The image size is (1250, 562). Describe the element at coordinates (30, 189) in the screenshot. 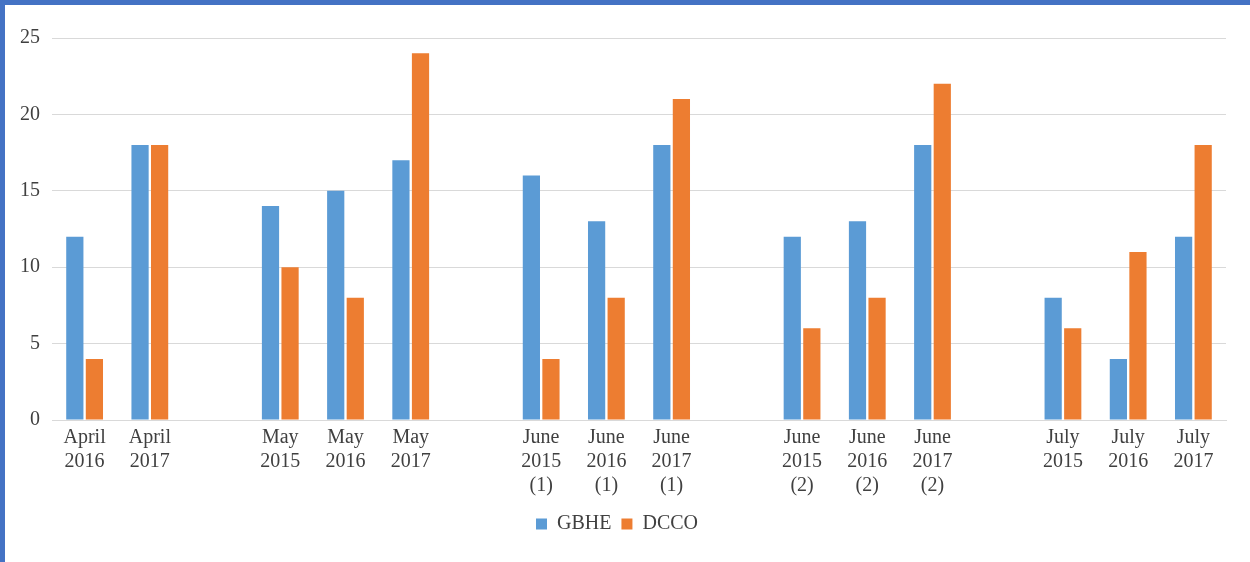

I see `y-tick-label: 15` at that location.